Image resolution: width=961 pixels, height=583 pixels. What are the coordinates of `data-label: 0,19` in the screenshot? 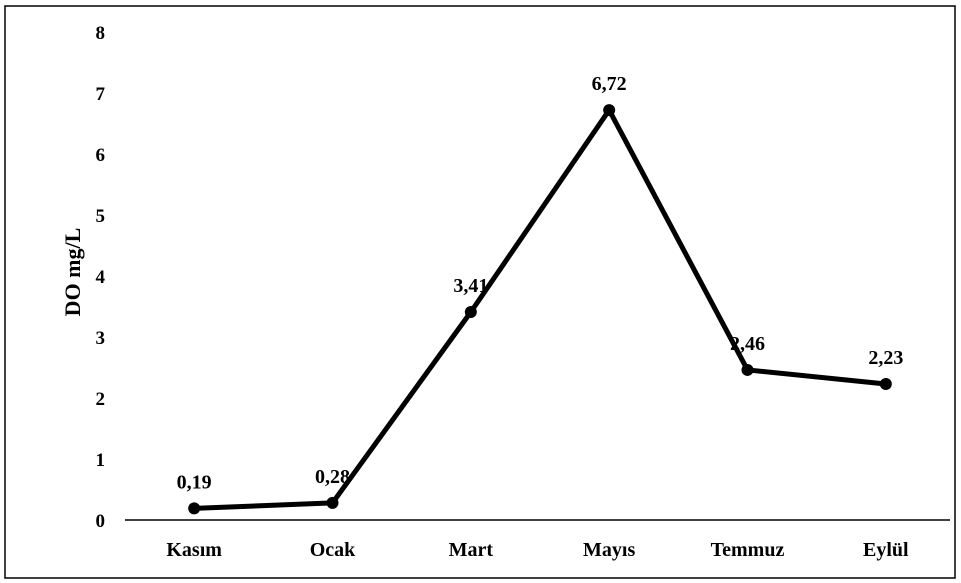 It's located at (194, 482).